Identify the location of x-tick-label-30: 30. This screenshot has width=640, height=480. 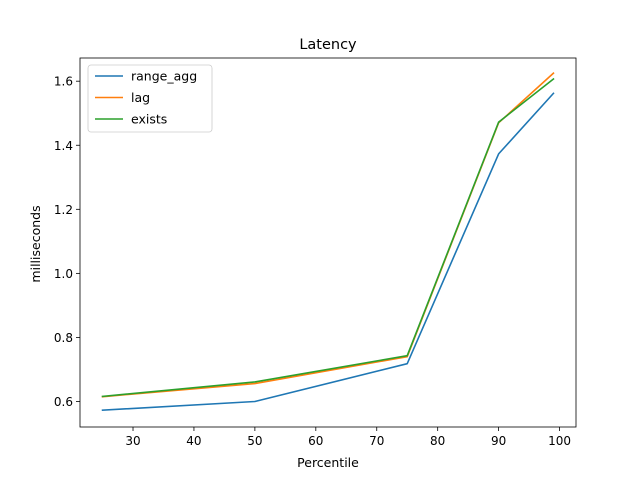
(132, 441).